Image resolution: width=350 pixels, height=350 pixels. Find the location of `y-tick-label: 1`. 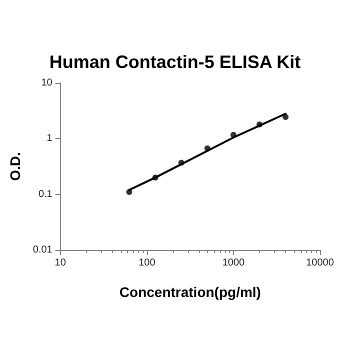

y-tick-label: 1 is located at coordinates (49, 138).